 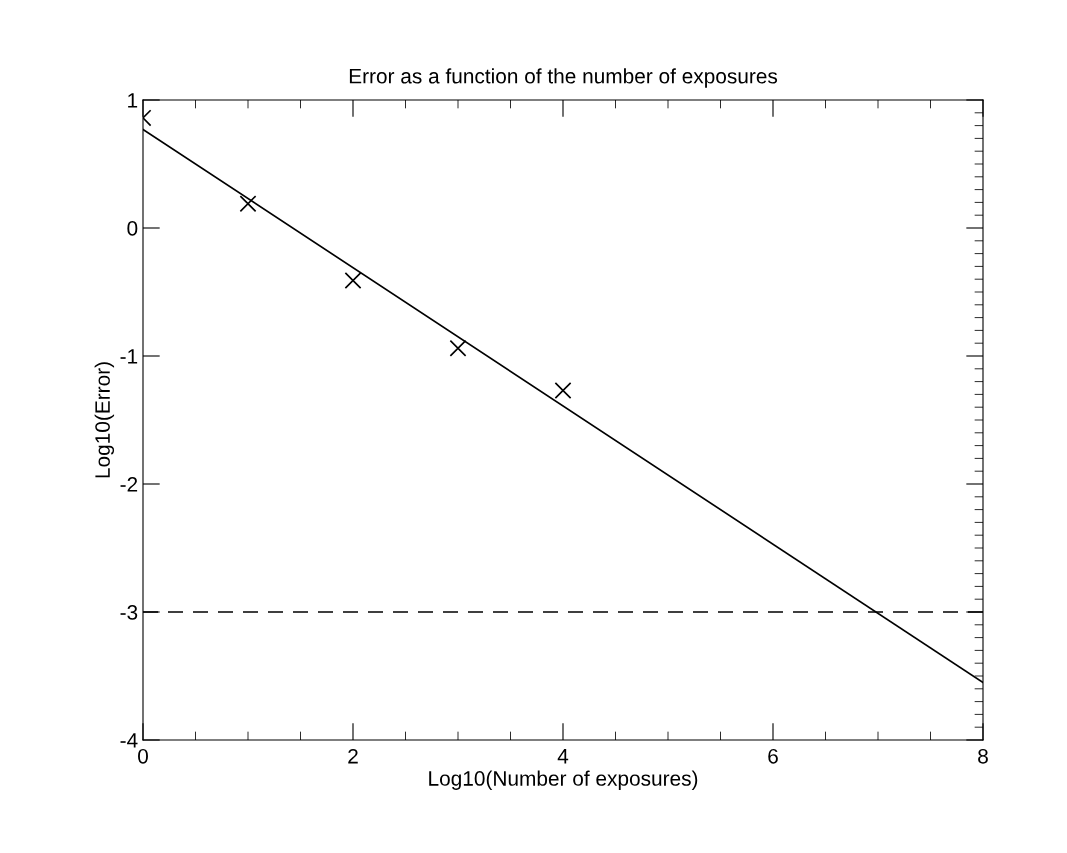 I want to click on y-tick-label: -1, so click(x=129, y=356).